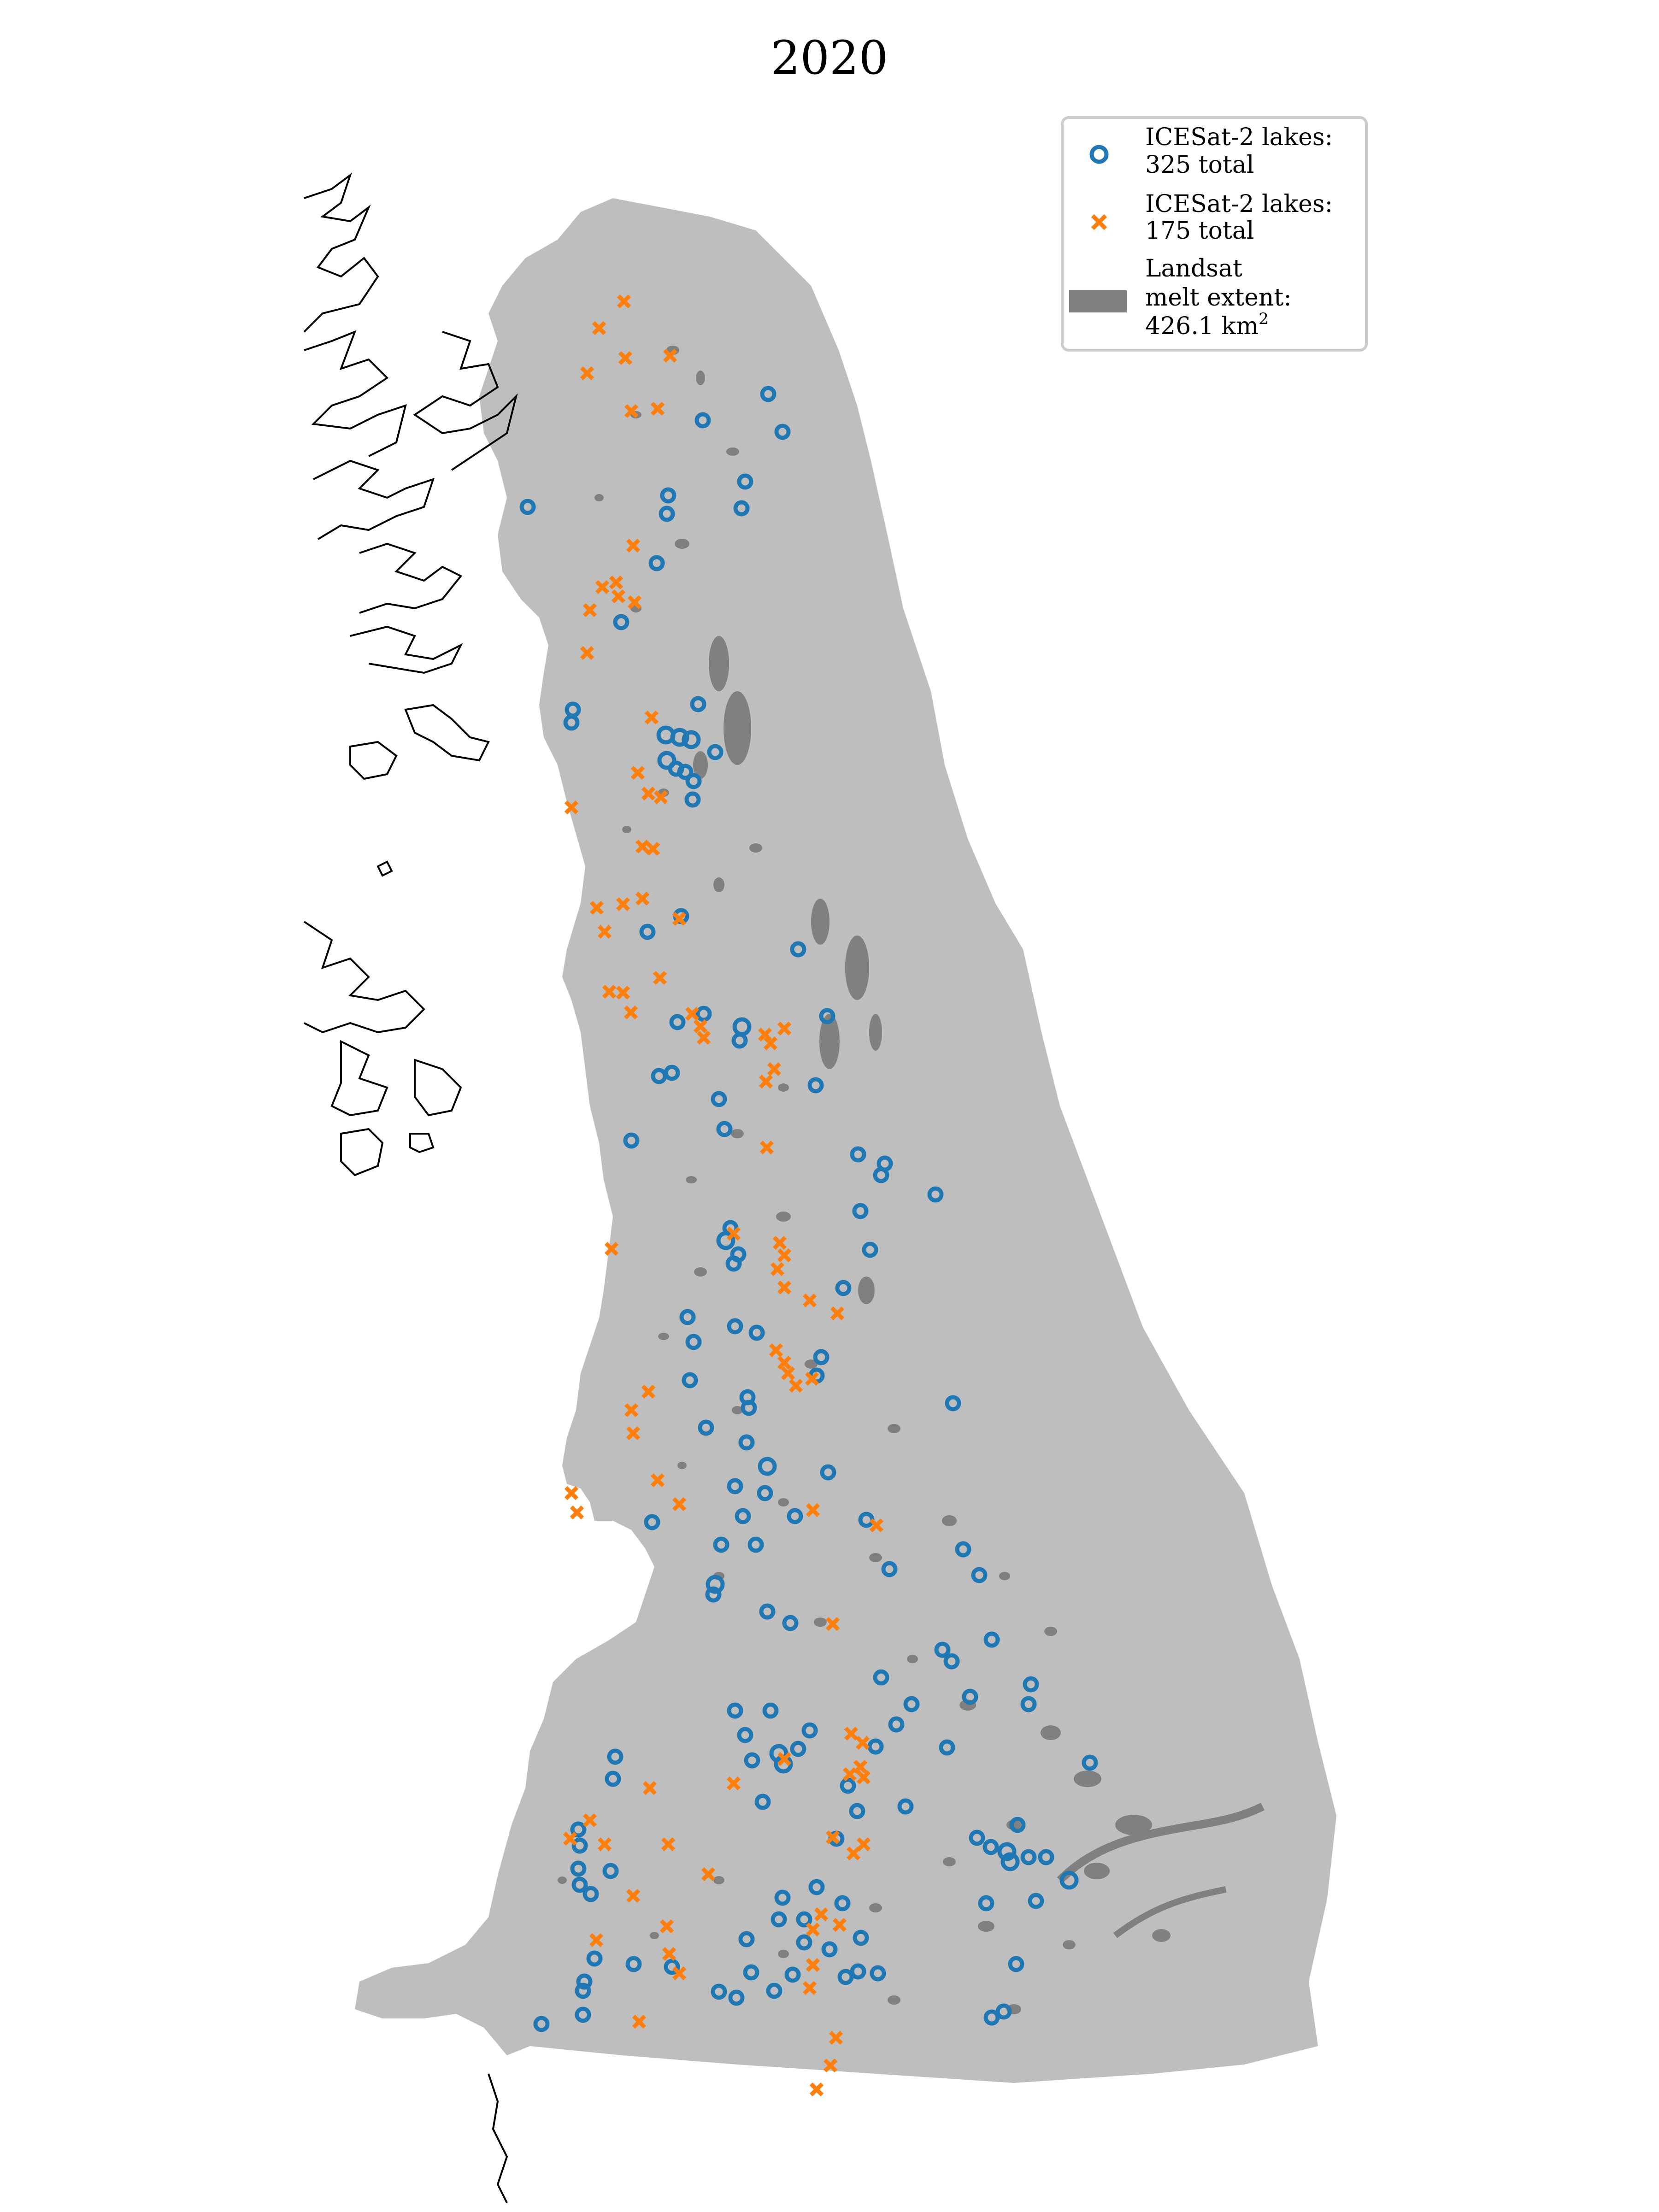  Describe the element at coordinates (410, 1187) in the screenshot. I see `coastline-layer` at that location.